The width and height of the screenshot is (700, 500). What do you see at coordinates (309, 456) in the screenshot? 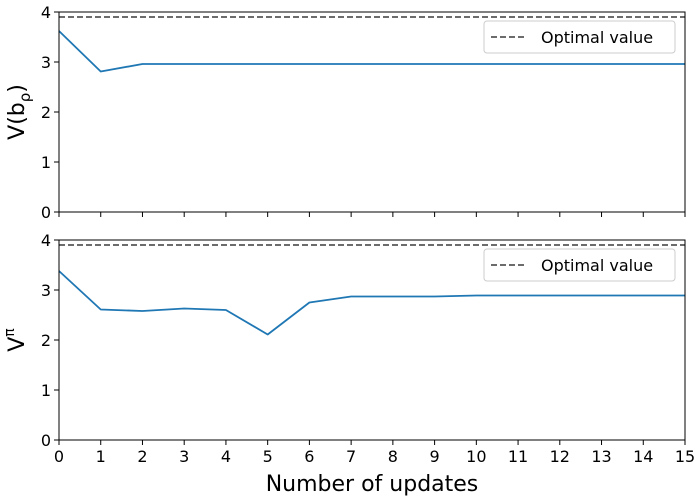
I see `bottom-x-tick-label-6: 6` at bounding box center [309, 456].